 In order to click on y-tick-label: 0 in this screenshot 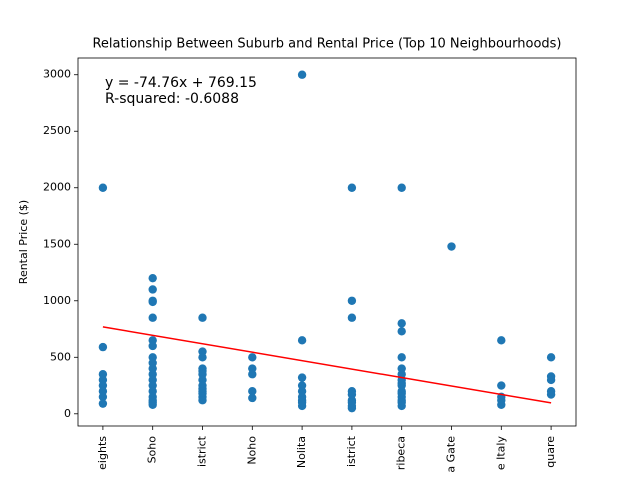, I will do `click(67, 413)`.